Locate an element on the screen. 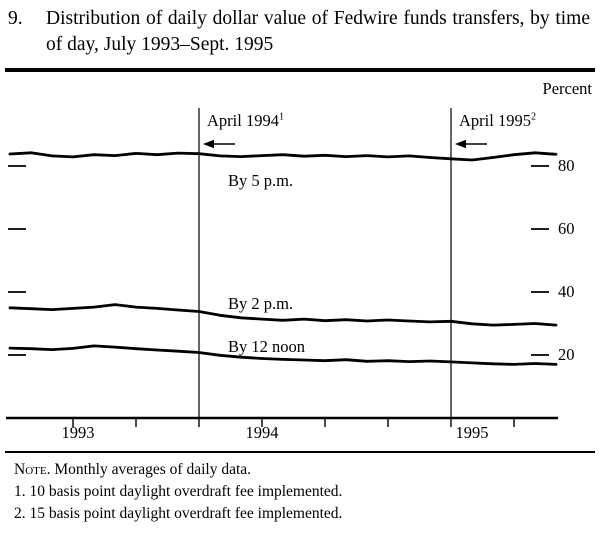 This screenshot has height=534, width=600. series-label-by-5pm: By 5 p.m. is located at coordinates (261, 180).